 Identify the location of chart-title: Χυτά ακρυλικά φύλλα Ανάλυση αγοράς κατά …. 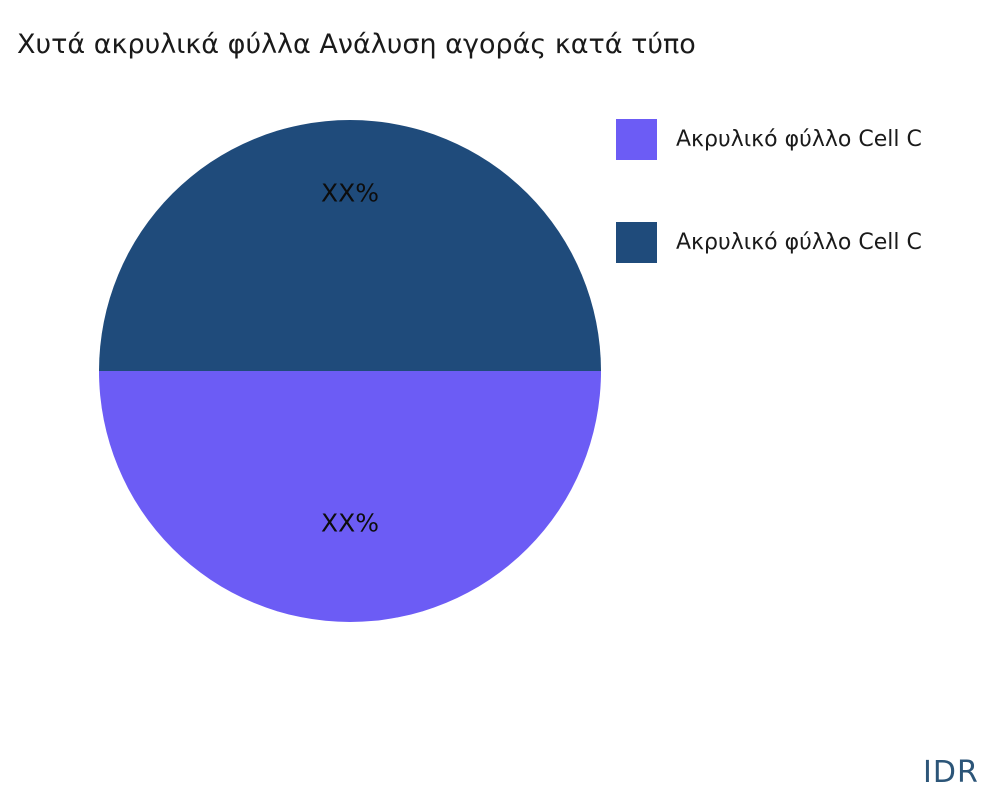
(356, 44).